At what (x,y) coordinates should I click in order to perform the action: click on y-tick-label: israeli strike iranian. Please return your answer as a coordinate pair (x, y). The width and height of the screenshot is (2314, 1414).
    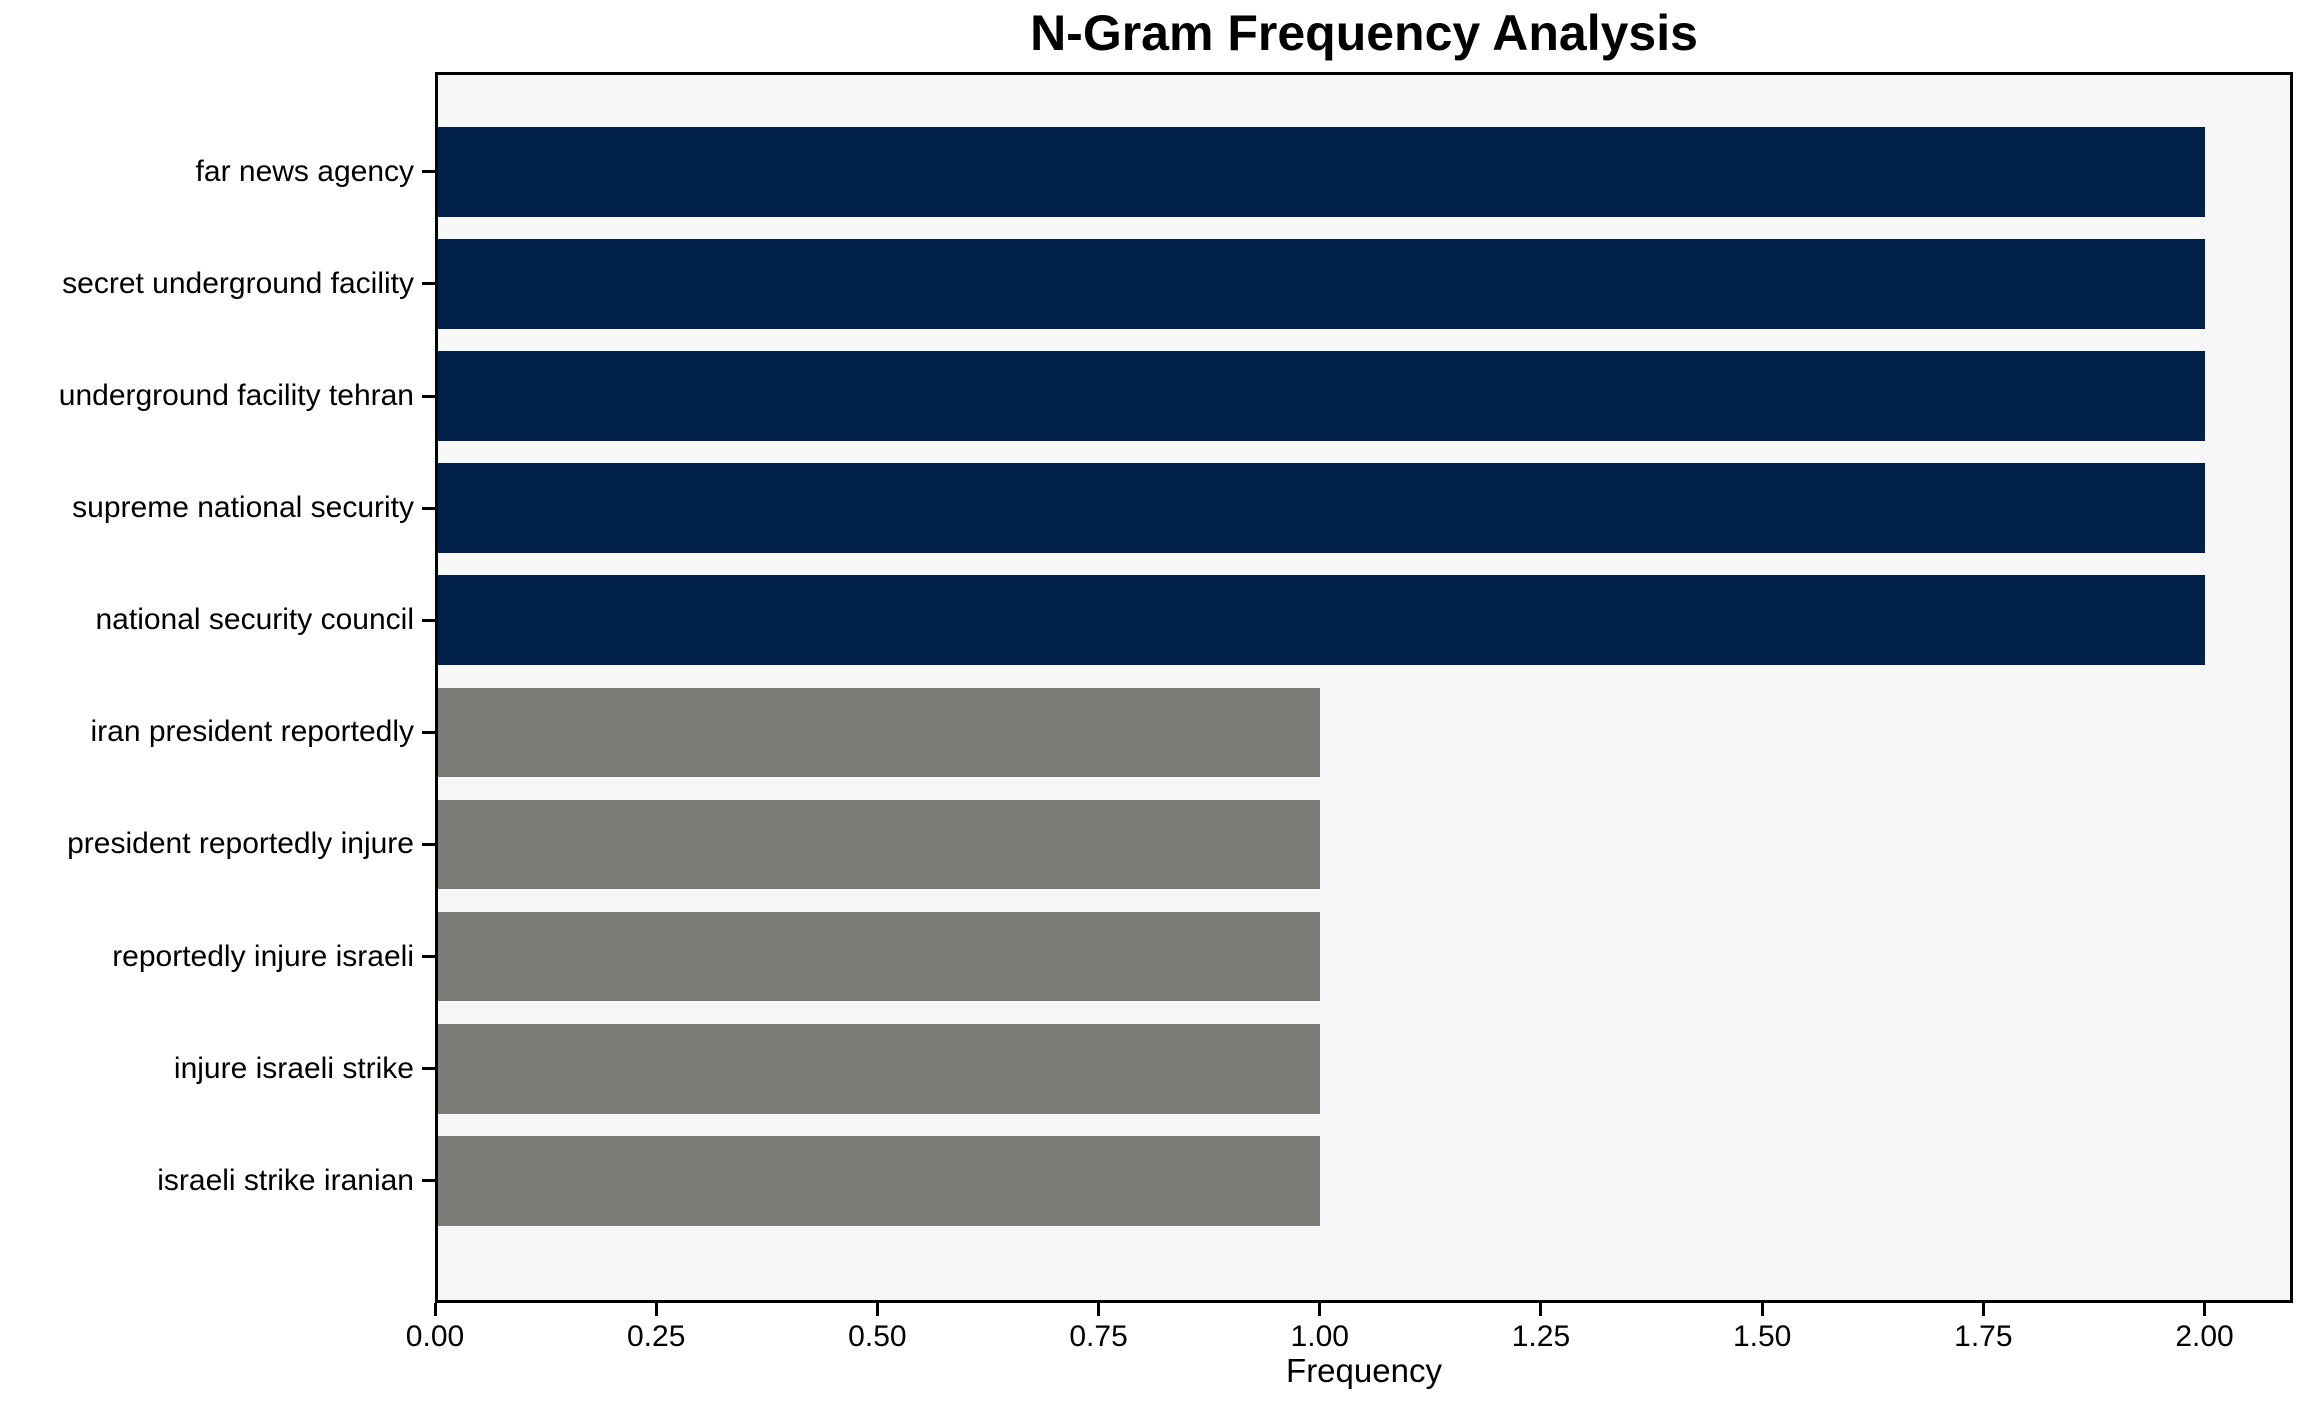
    Looking at the image, I should click on (285, 1180).